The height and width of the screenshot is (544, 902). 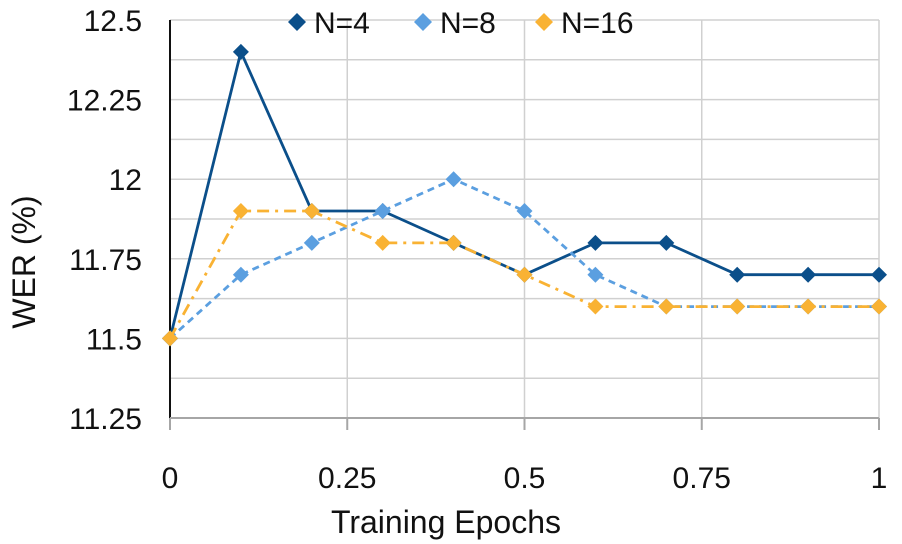 What do you see at coordinates (105, 260) in the screenshot?
I see `y-tick-label: 11.75` at bounding box center [105, 260].